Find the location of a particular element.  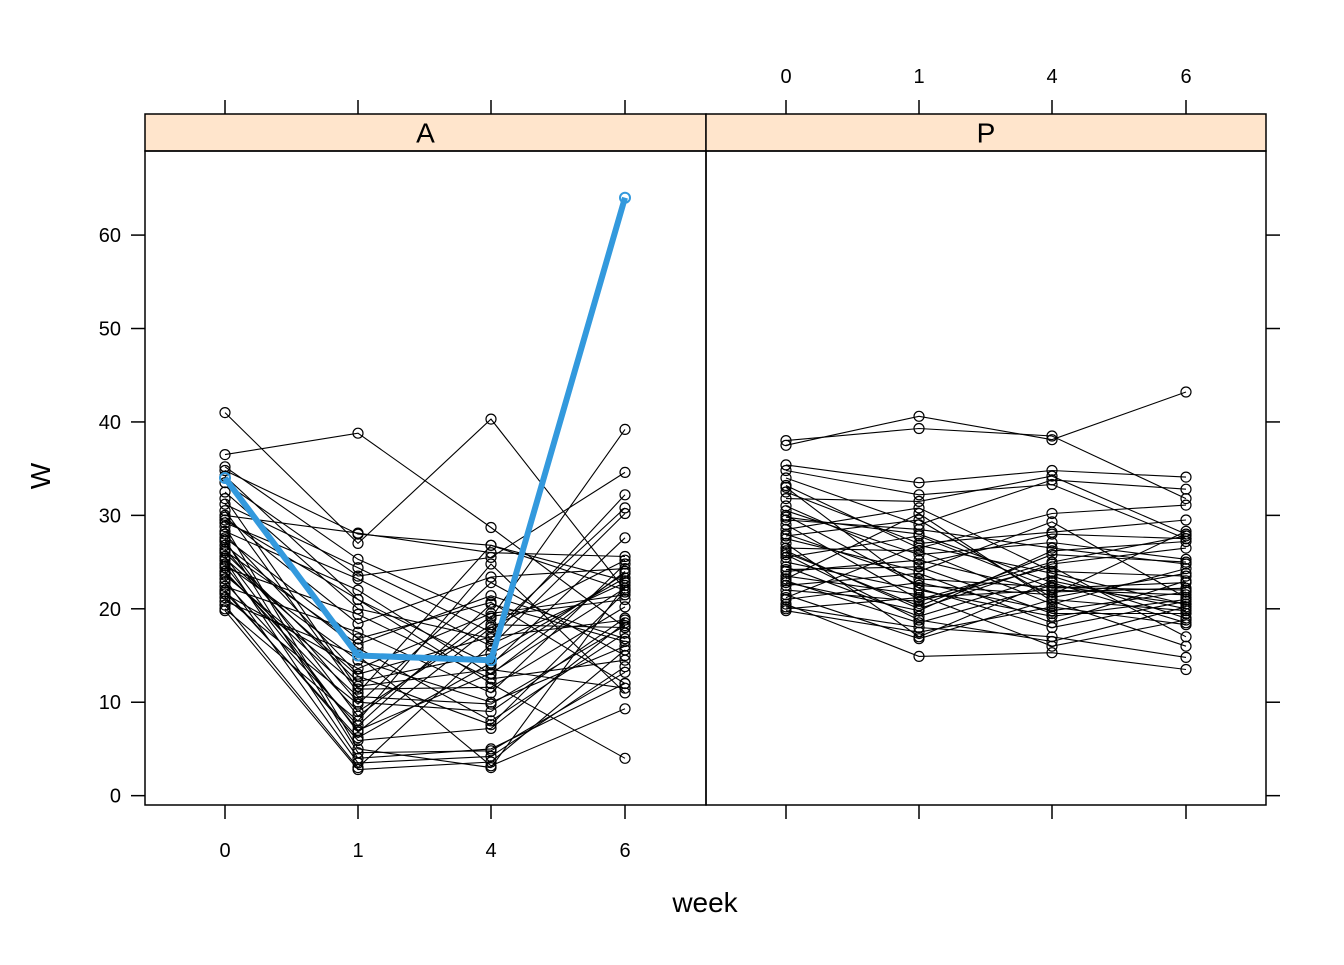

y-tick-label-60: 60 is located at coordinates (110, 236).